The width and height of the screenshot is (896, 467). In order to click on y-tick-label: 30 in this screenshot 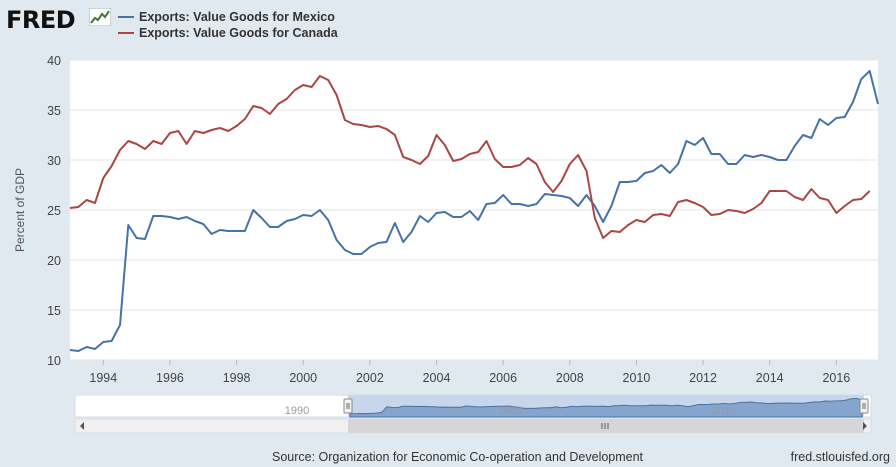, I will do `click(54, 161)`.